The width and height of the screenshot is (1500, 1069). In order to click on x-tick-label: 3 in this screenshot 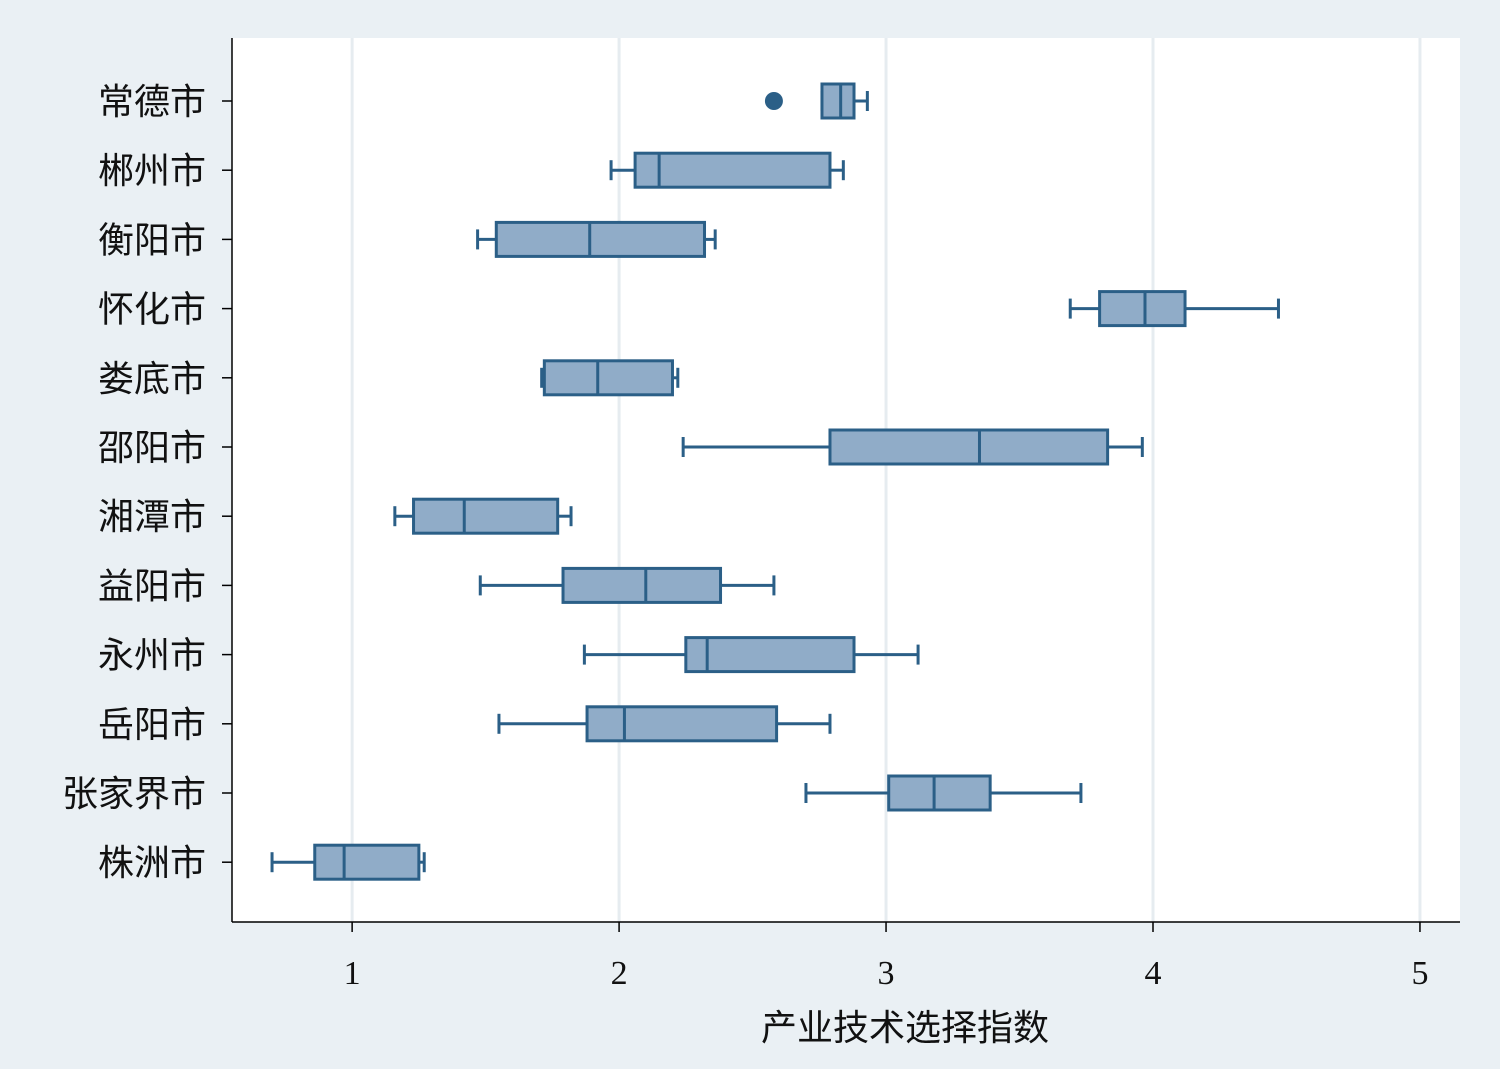, I will do `click(886, 973)`.